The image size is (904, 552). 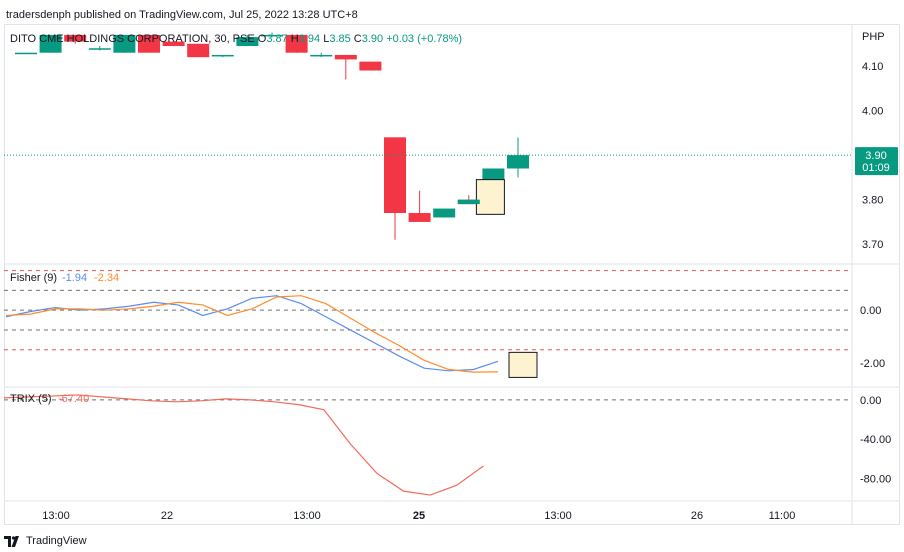 What do you see at coordinates (262, 39) in the screenshot?
I see `symbol-legend-part: O` at bounding box center [262, 39].